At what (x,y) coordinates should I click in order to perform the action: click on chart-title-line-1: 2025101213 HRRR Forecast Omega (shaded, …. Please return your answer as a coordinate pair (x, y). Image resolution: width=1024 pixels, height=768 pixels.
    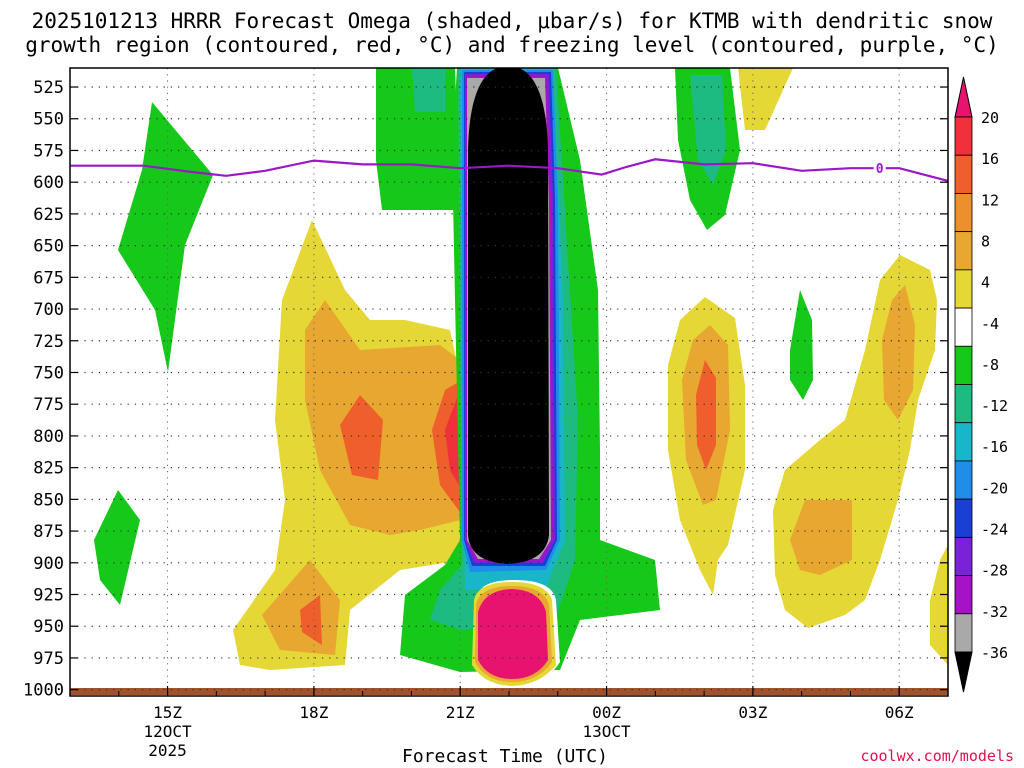
    Looking at the image, I should click on (512, 21).